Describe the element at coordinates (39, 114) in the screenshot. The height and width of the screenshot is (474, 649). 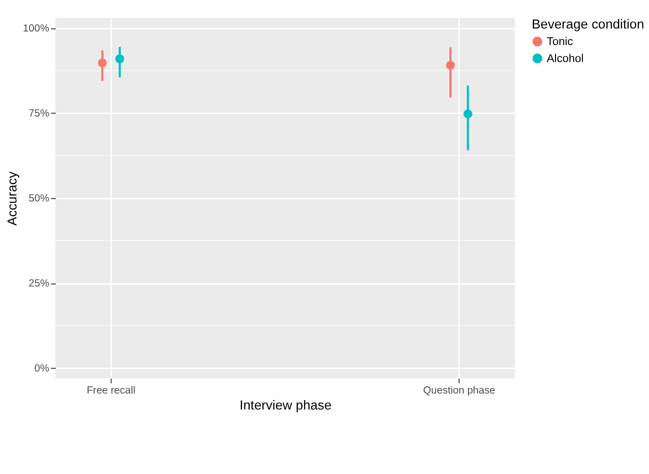
I see `y-tick-label: 75%` at that location.